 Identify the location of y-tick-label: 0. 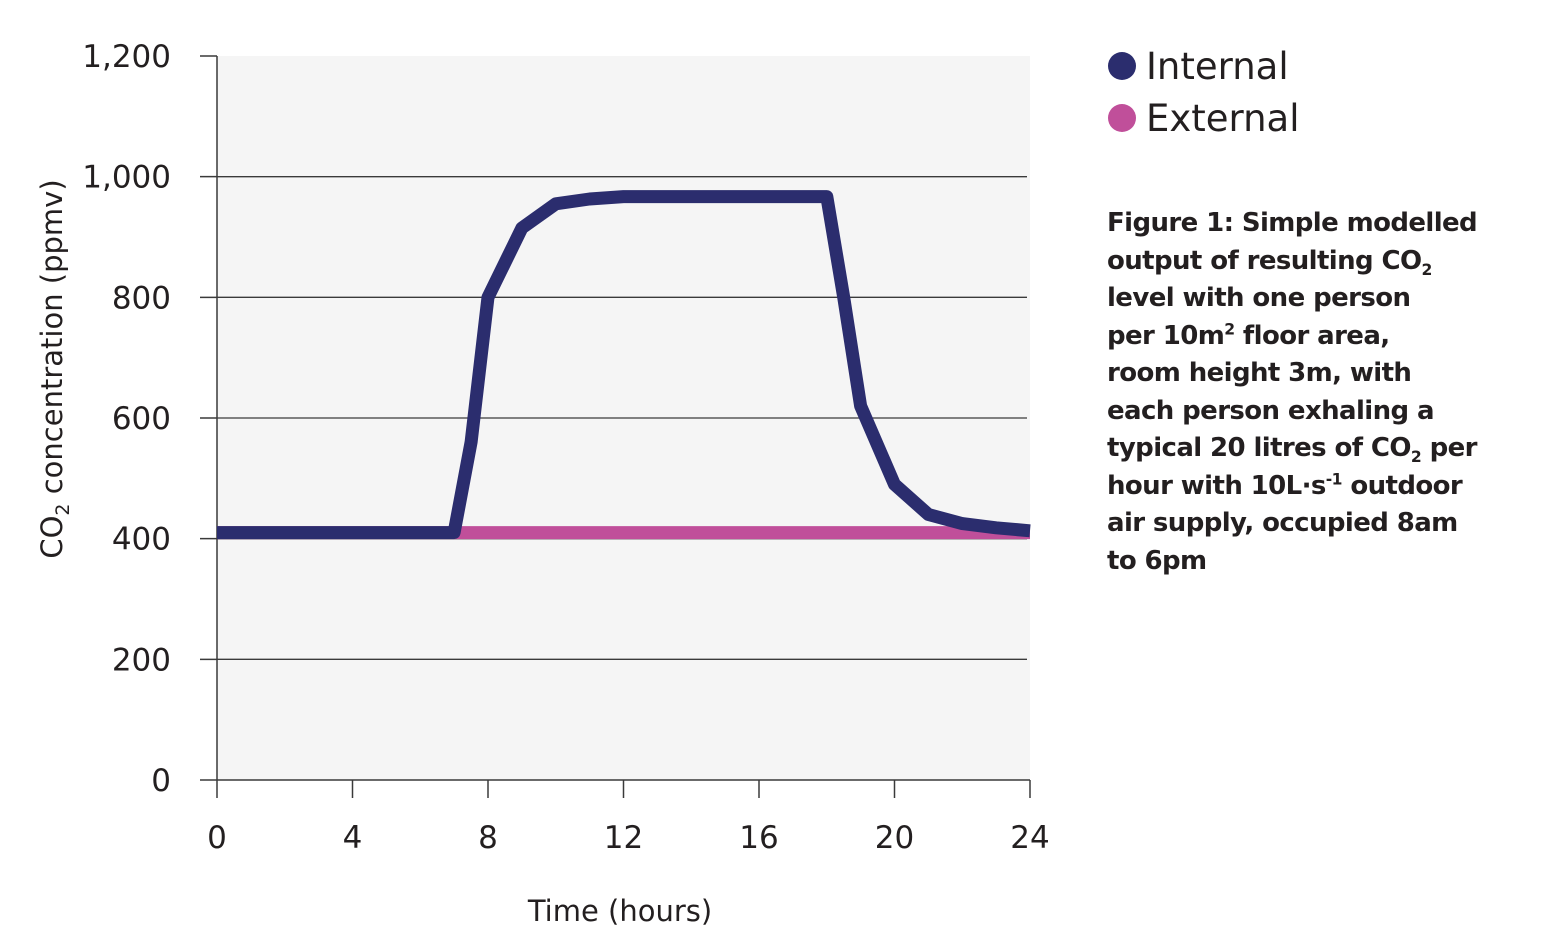
(161, 781).